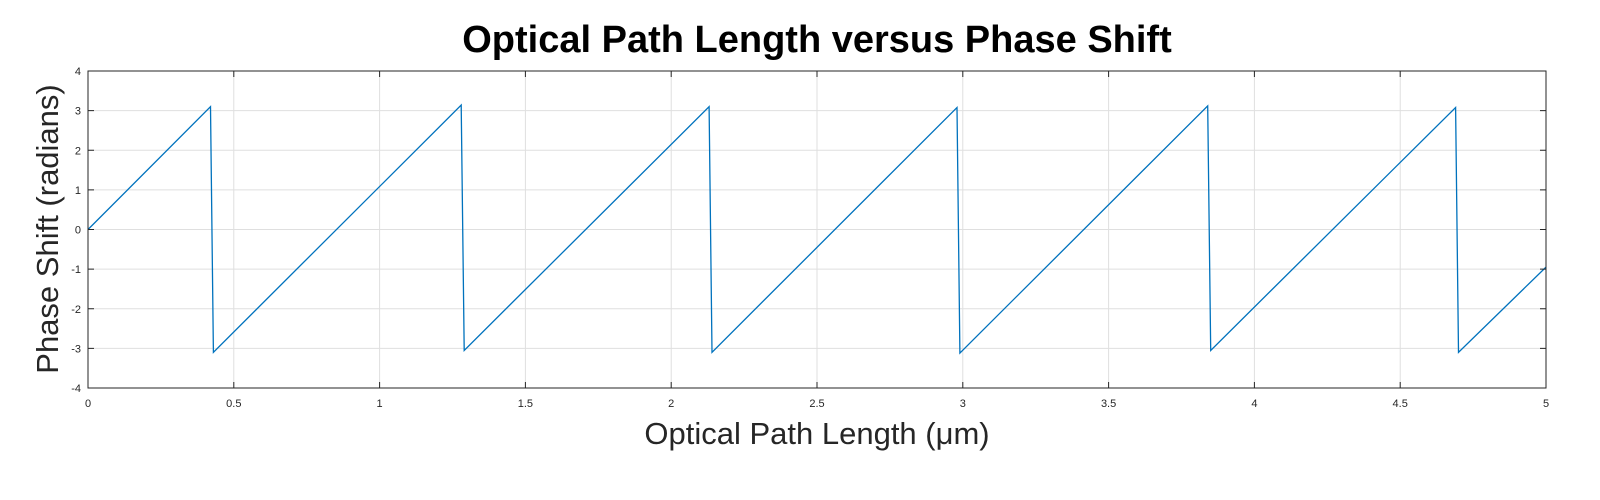  Describe the element at coordinates (76, 310) in the screenshot. I see `y-tick-label: -2` at that location.